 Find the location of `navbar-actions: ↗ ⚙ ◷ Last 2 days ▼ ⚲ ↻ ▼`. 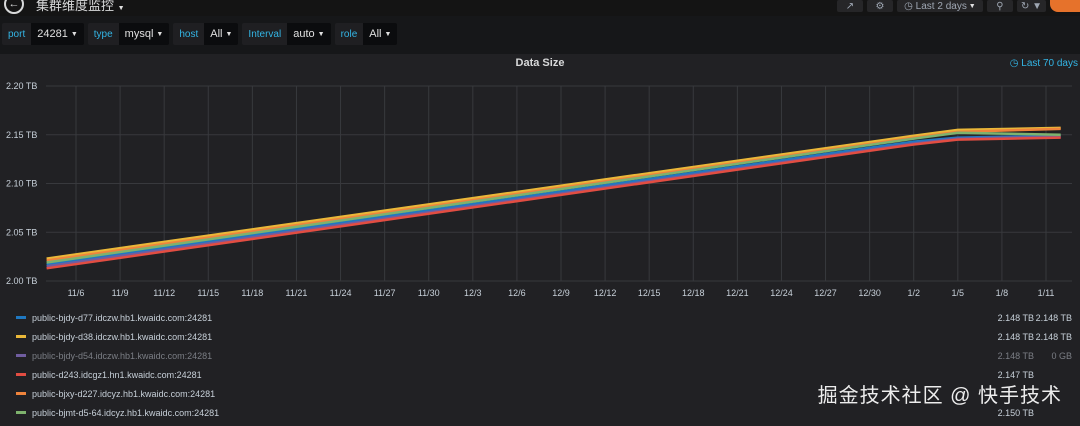

navbar-actions: ↗ ⚙ ◷ Last 2 days ▼ ⚲ ↻ ▼ is located at coordinates (958, 7).